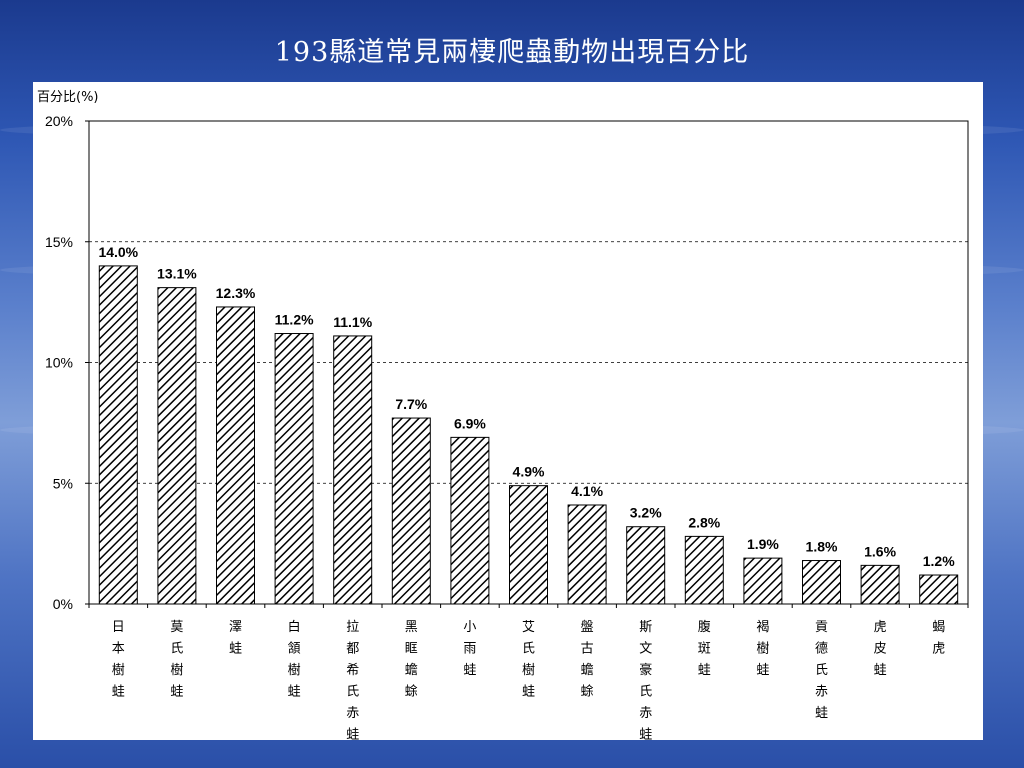 The image size is (1024, 768). Describe the element at coordinates (235, 638) in the screenshot. I see `category-label: 澤蛙` at that location.